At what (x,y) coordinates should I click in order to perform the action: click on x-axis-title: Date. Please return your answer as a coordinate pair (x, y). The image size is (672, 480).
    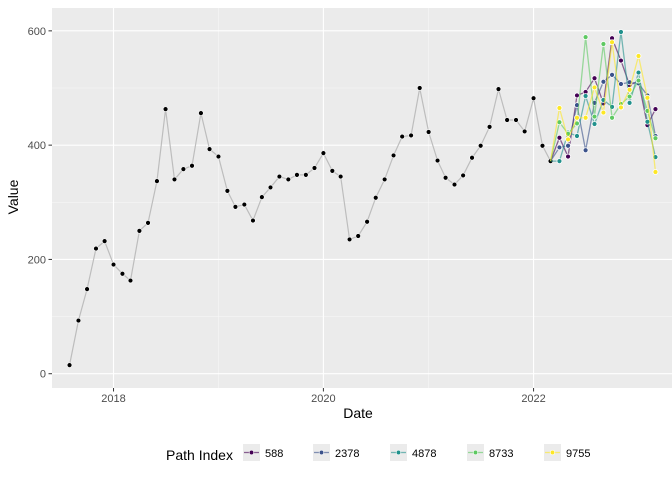
    Looking at the image, I should click on (358, 413).